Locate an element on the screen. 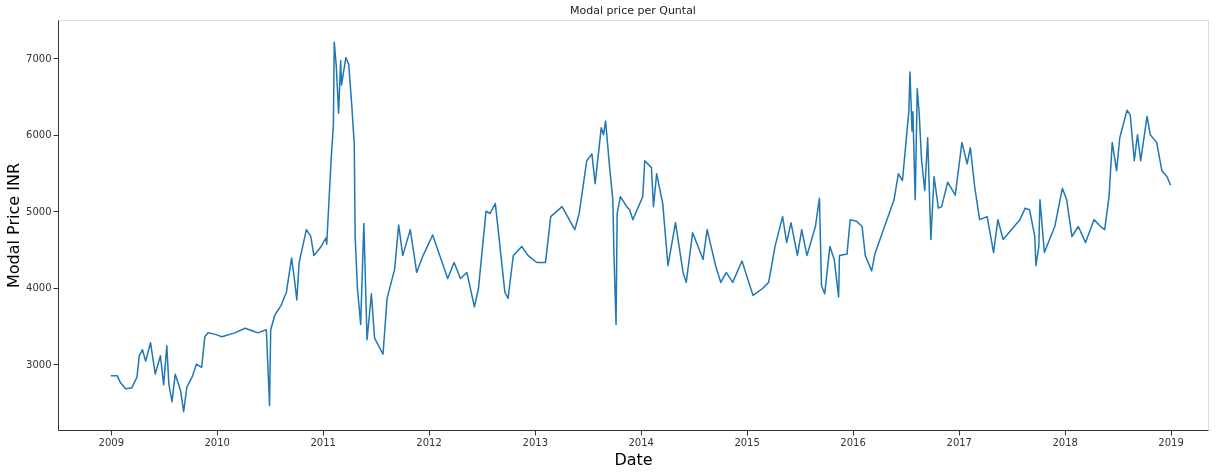  y-tick-label: 5000 is located at coordinates (39, 211).